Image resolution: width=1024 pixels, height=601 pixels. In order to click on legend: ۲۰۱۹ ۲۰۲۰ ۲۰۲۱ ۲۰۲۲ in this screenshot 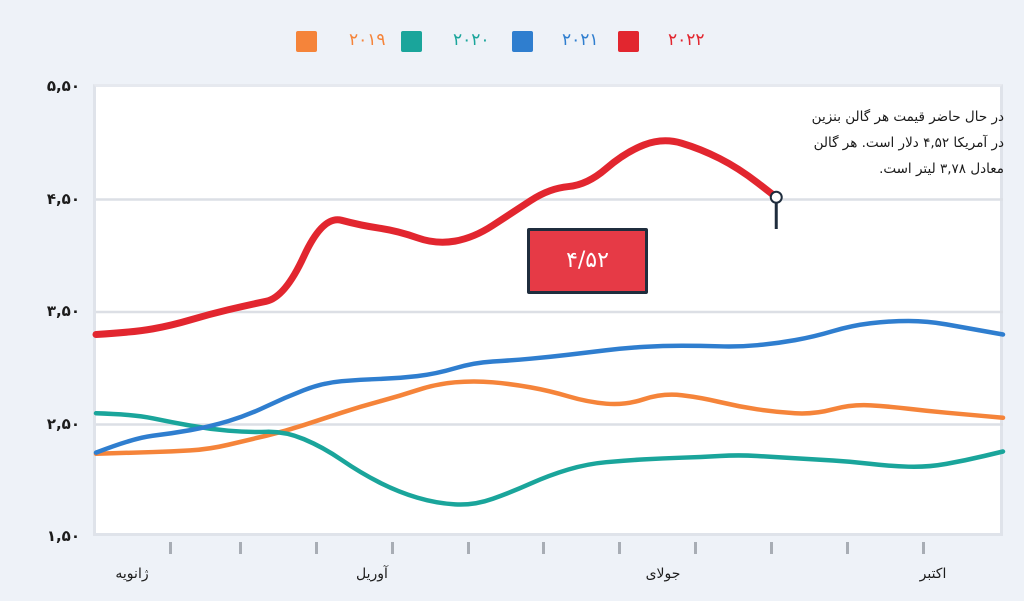, I will do `click(512, 42)`.